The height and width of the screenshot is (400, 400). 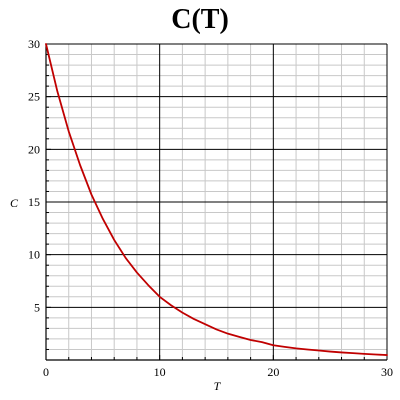 I want to click on x-tick-label: 10, so click(x=160, y=372).